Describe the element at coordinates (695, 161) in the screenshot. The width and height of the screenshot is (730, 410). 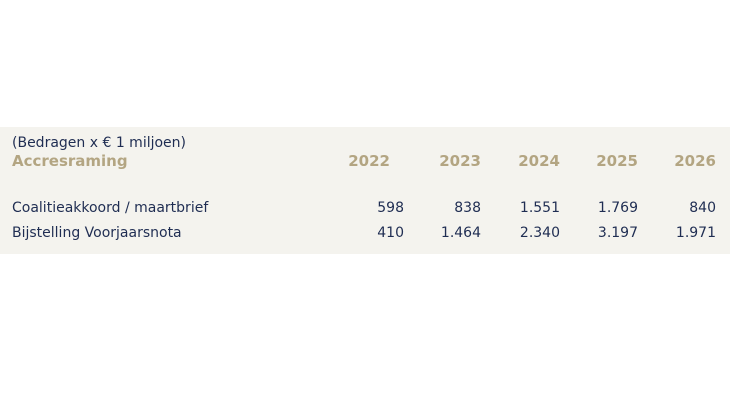
I see `year-header: 2026` at that location.